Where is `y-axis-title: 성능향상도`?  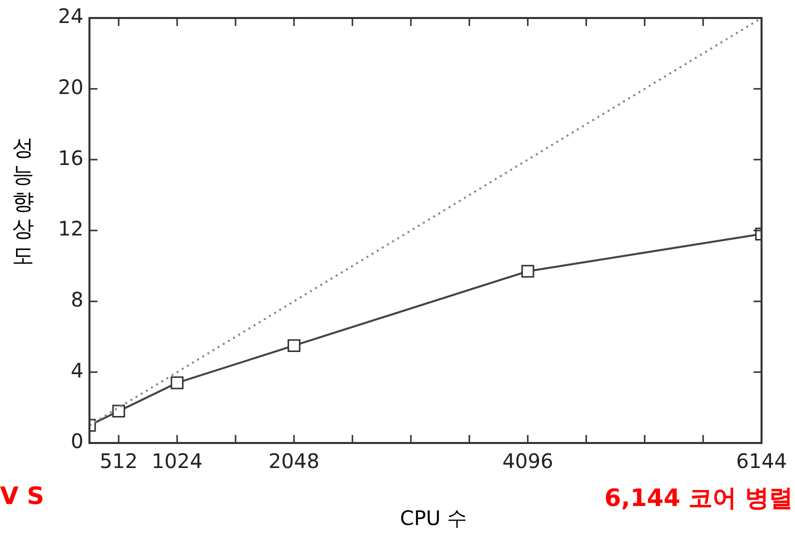
y-axis-title: 성능향상도 is located at coordinates (23, 202).